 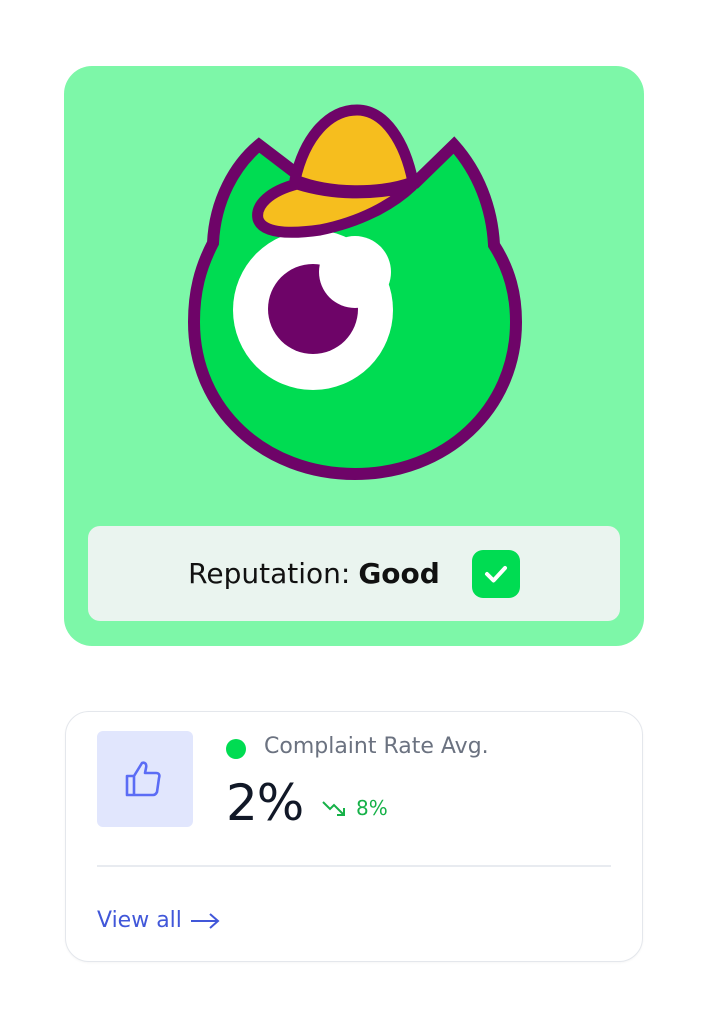 What do you see at coordinates (354, 866) in the screenshot?
I see `divider` at bounding box center [354, 866].